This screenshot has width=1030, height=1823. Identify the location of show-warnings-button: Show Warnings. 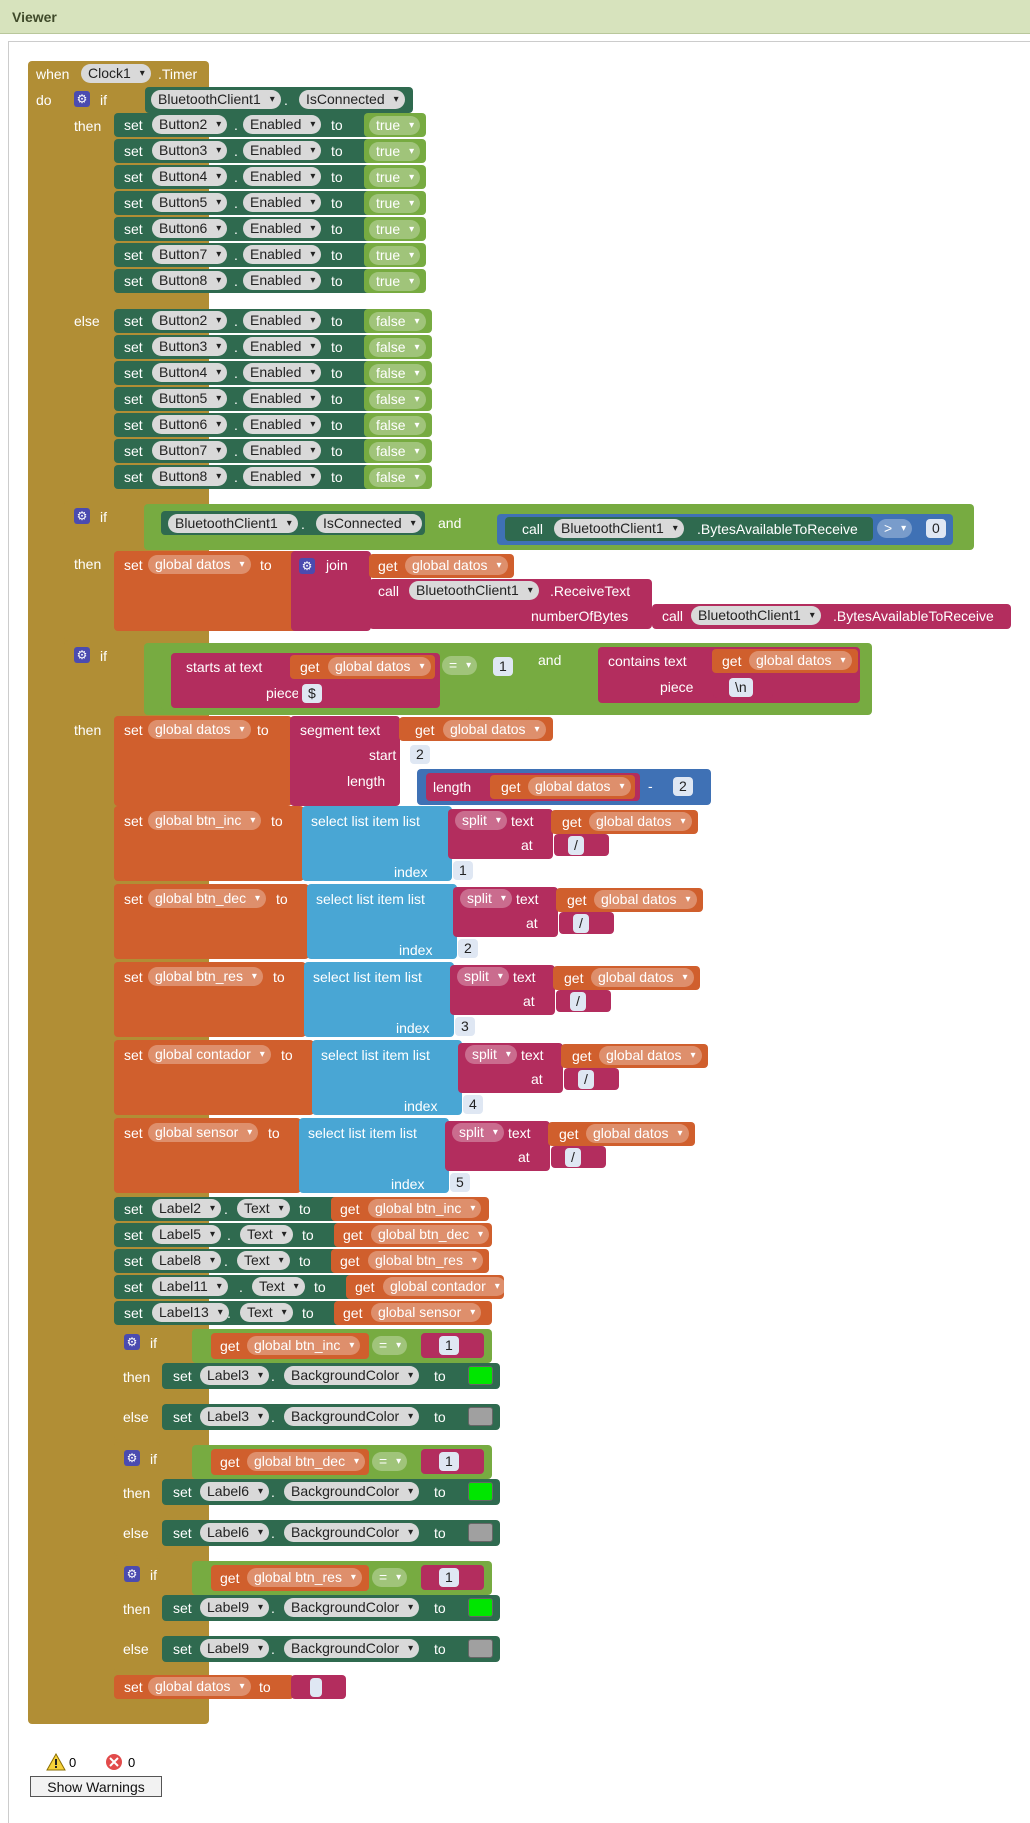
(96, 1786).